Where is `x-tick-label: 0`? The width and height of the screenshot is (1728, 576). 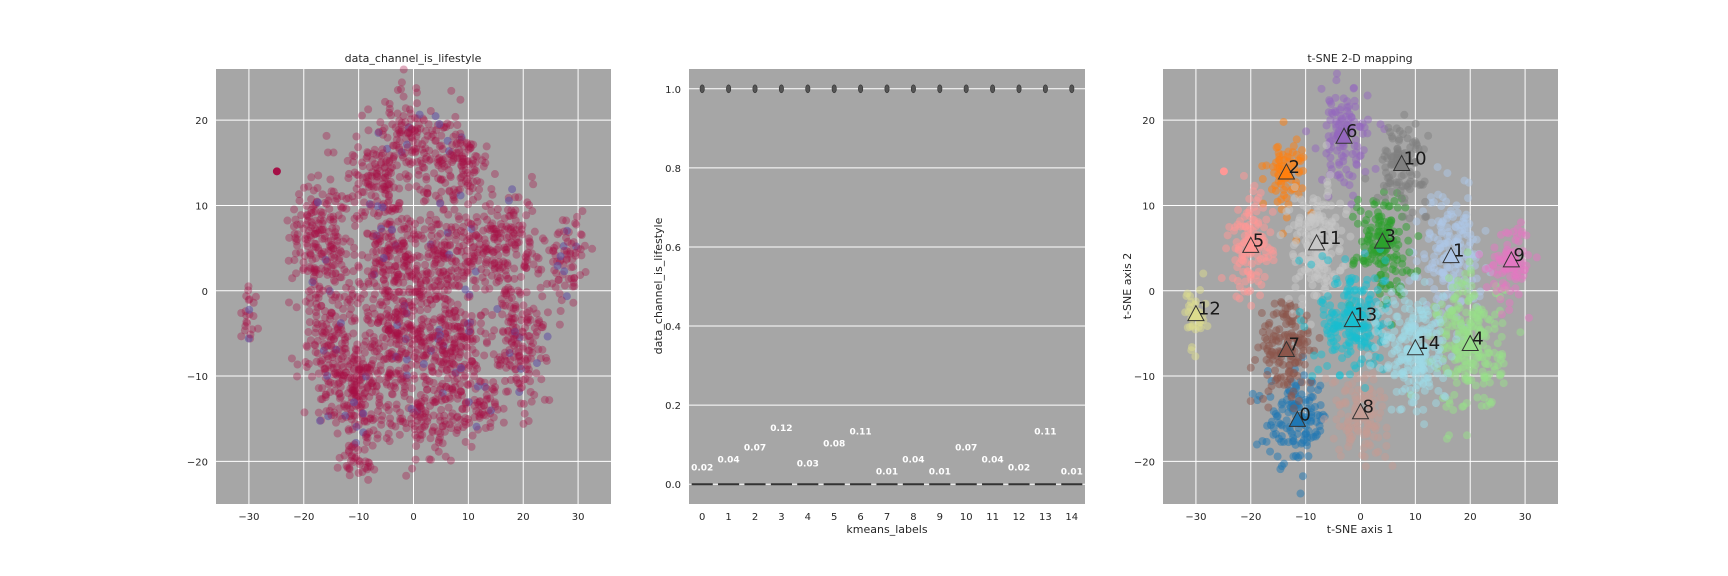 x-tick-label: 0 is located at coordinates (702, 517).